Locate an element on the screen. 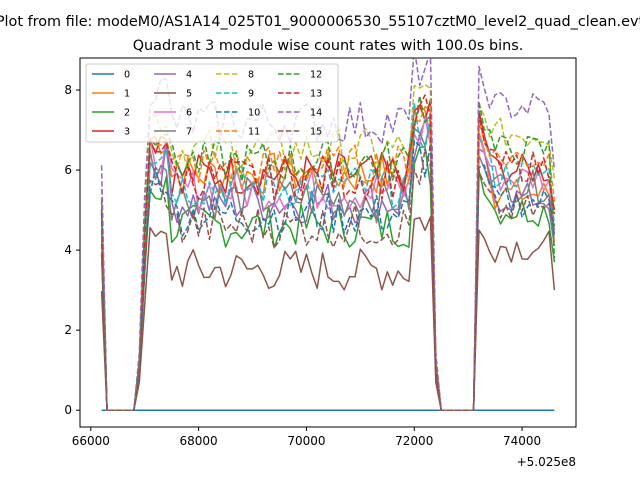  x-tick-label: 70000 is located at coordinates (306, 441).